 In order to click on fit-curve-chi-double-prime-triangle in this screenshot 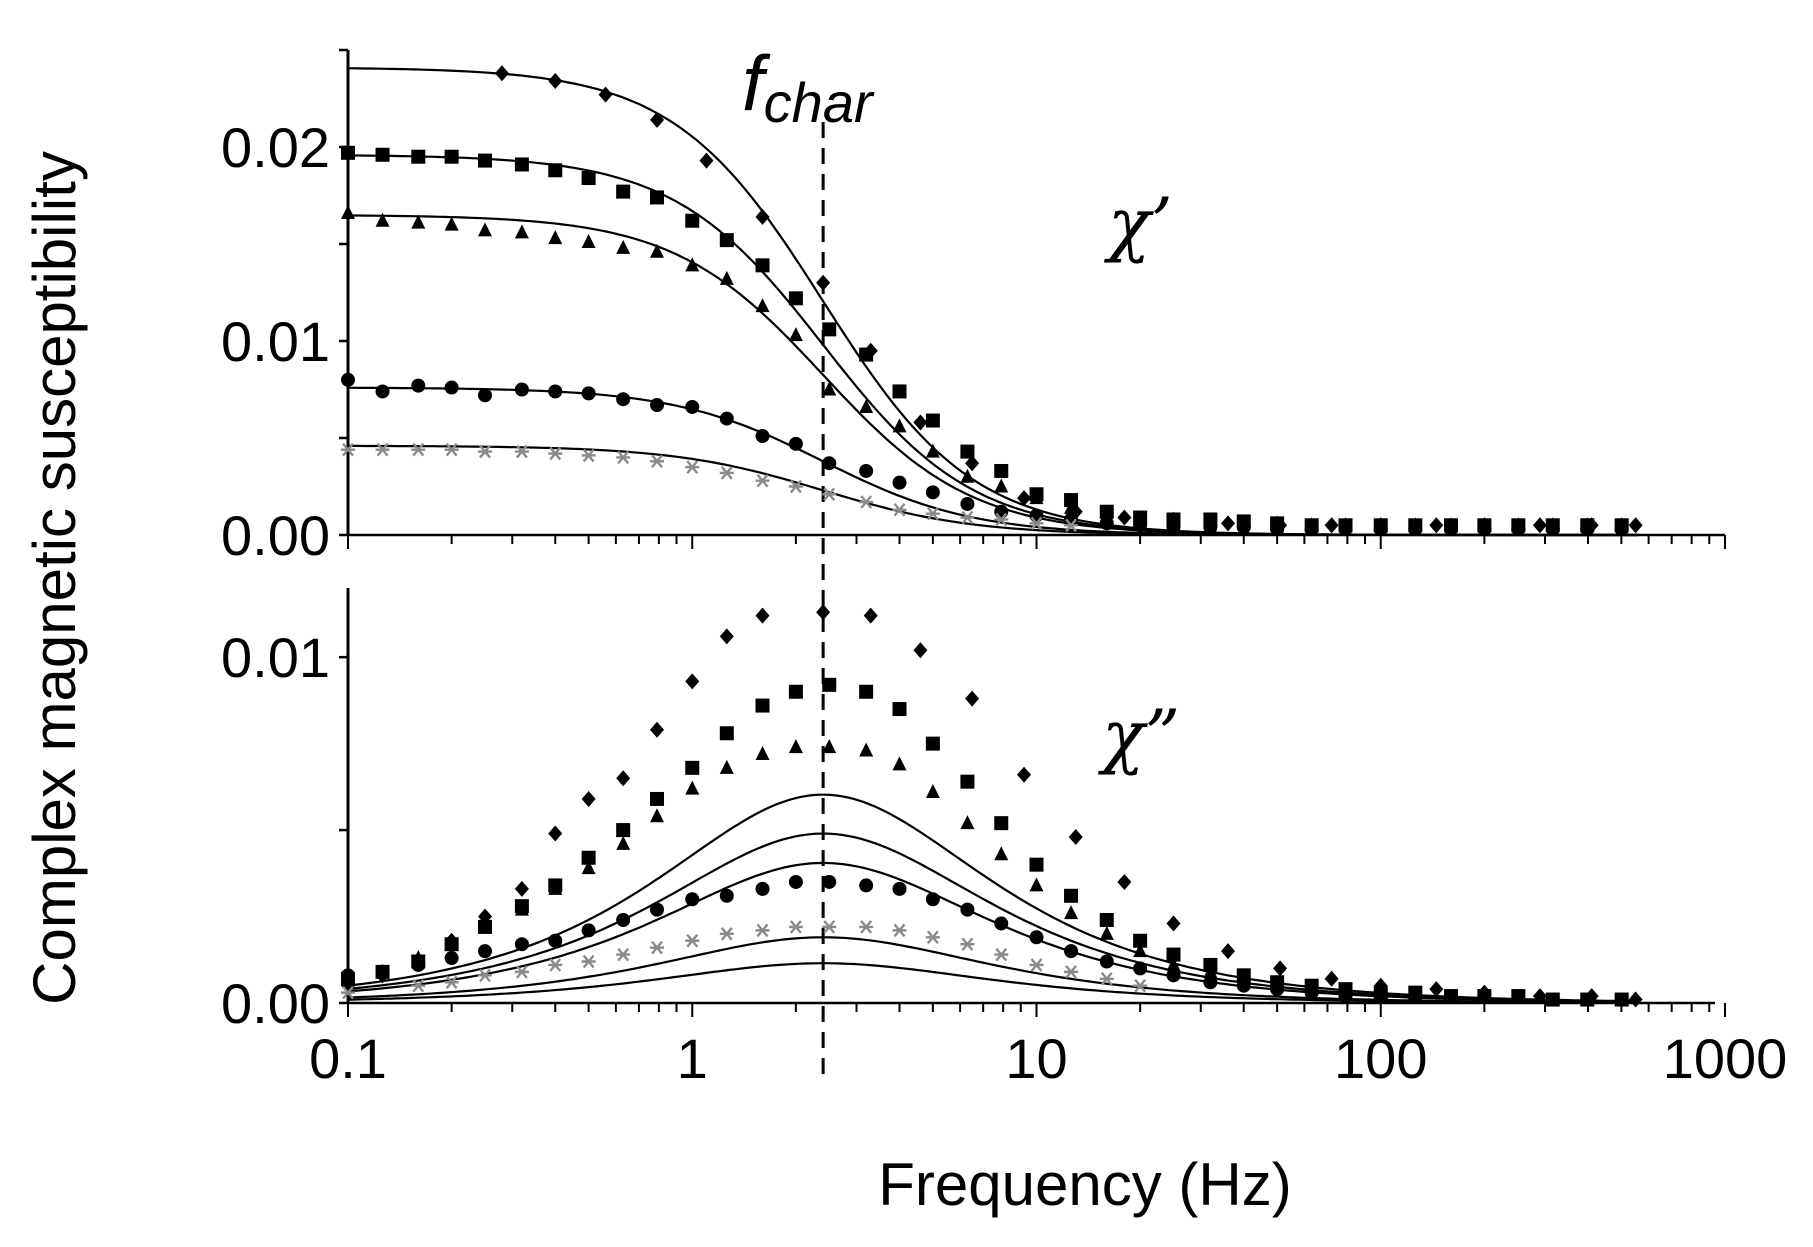, I will do `click(993, 932)`.